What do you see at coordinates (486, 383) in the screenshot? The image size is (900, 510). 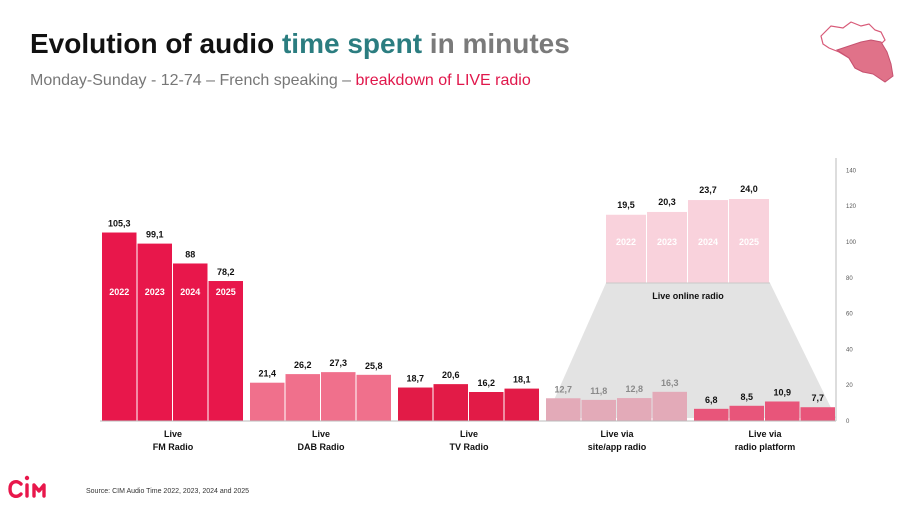 I see `bar-value-label: 16,2` at bounding box center [486, 383].